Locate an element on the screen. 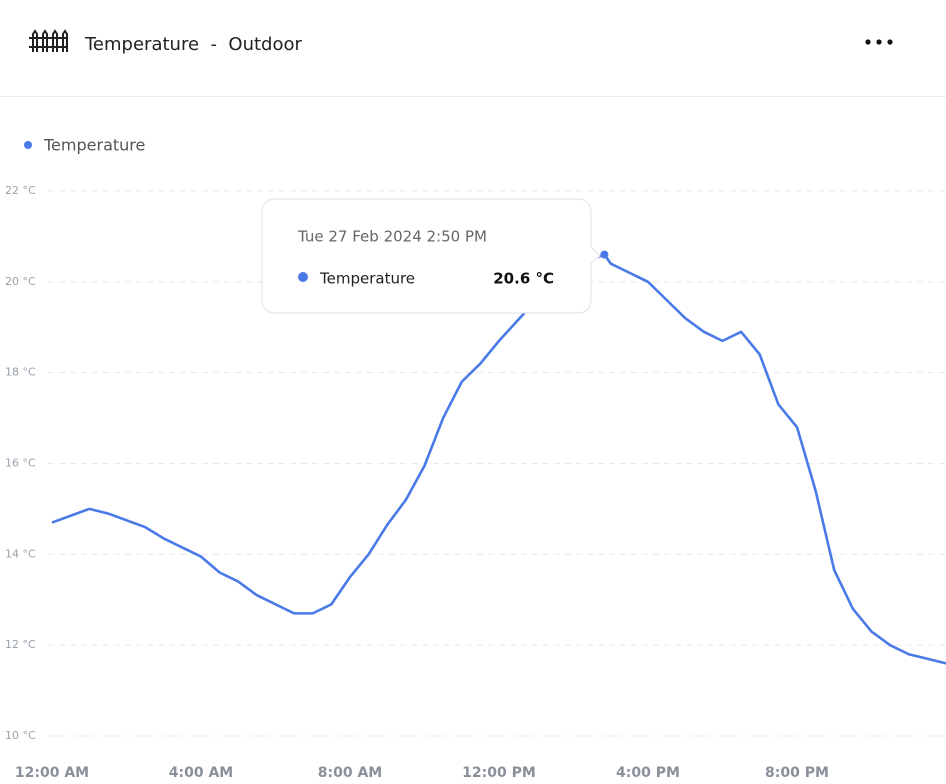  widget-title: Temperature - Outdoor is located at coordinates (193, 44).